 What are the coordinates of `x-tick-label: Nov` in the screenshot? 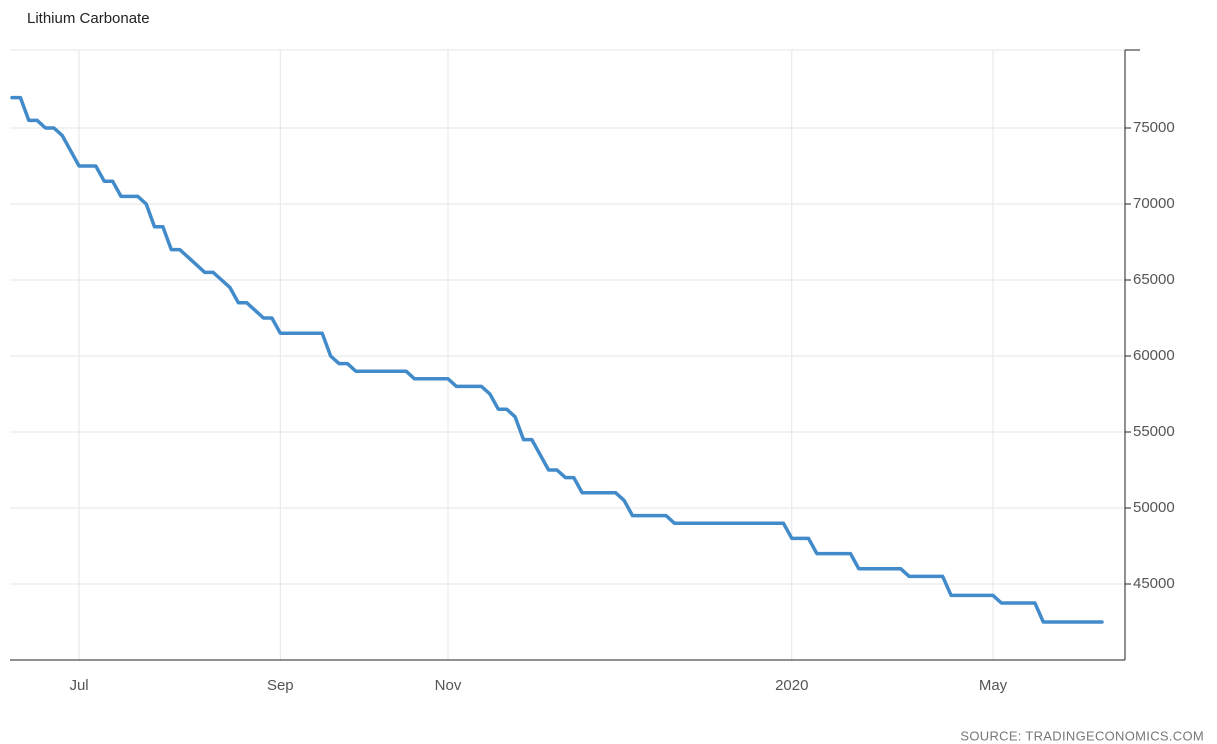 It's located at (448, 685).